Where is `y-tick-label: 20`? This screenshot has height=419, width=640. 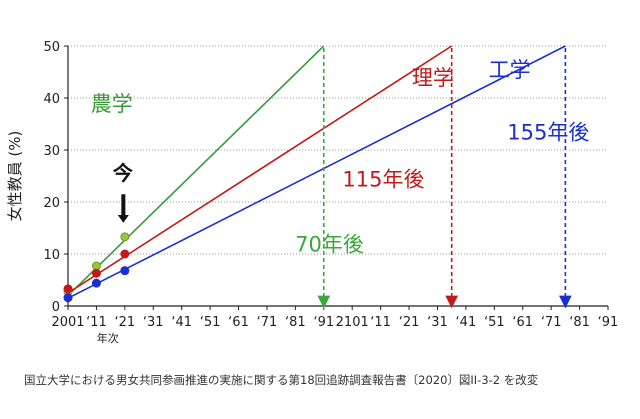
y-tick-label: 20 is located at coordinates (51, 203).